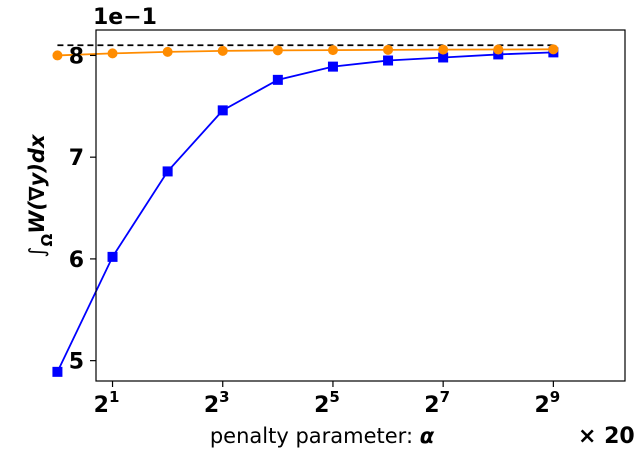 This screenshot has height=453, width=641. What do you see at coordinates (606, 436) in the screenshot?
I see `x-scale-label: × 20` at bounding box center [606, 436].